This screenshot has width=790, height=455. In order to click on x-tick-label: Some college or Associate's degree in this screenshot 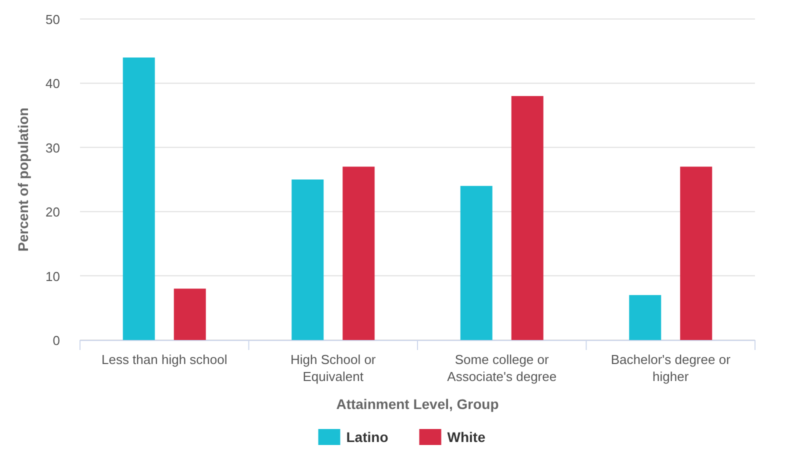, I will do `click(502, 368)`.